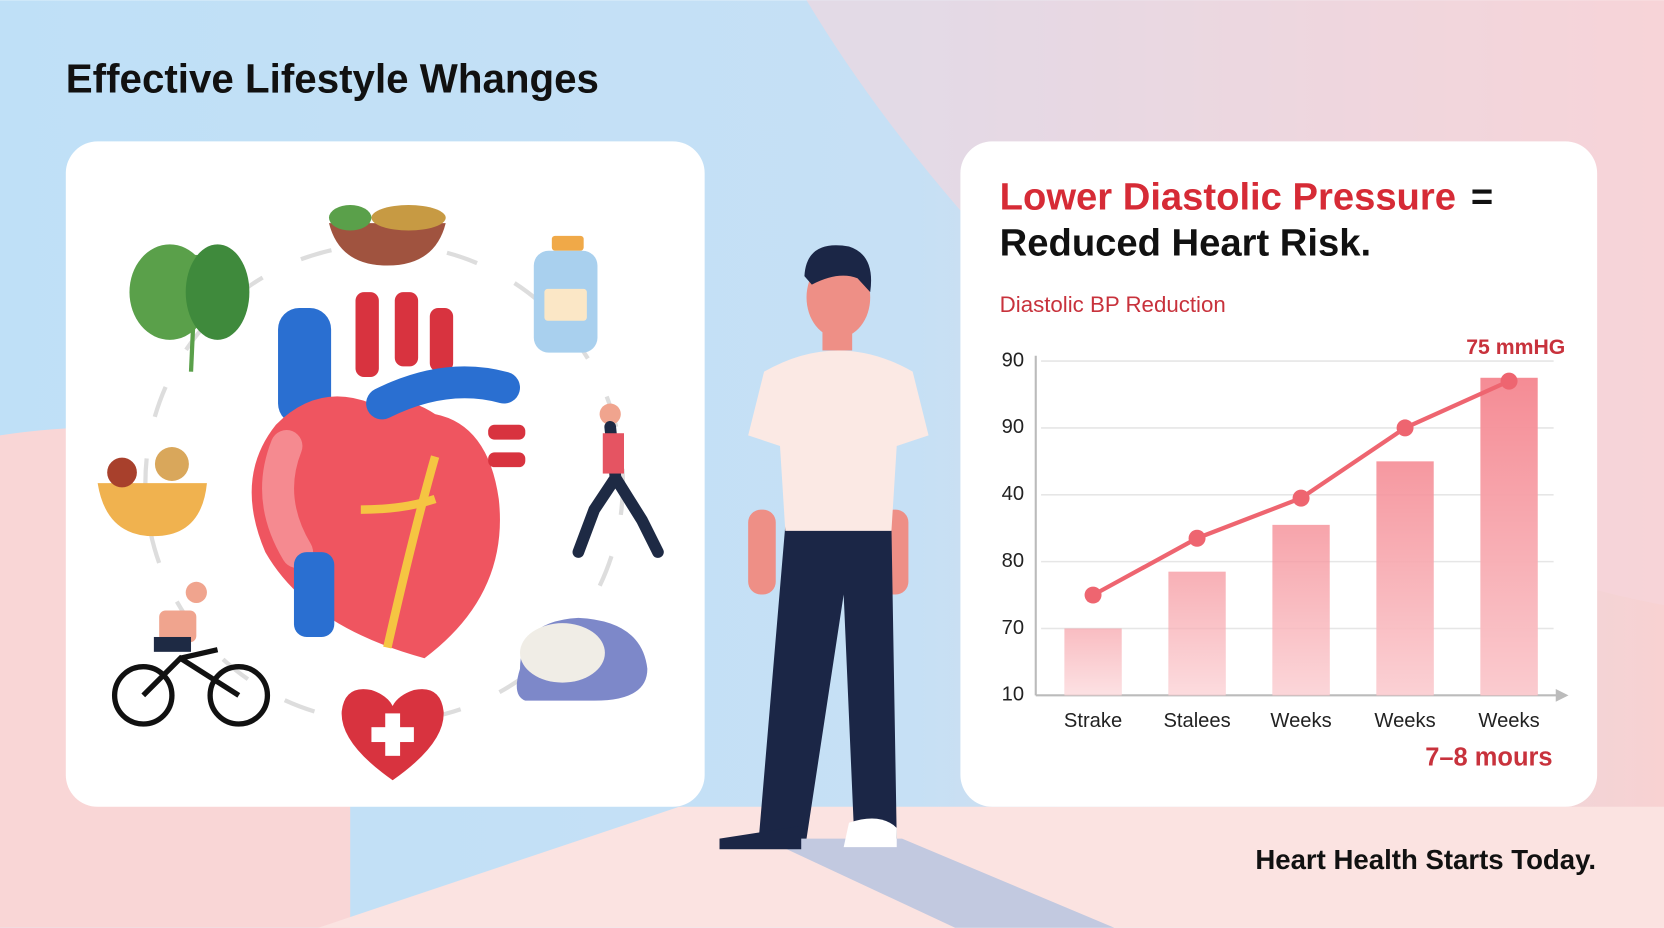 This screenshot has height=928, width=1664. Describe the element at coordinates (939, 883) in the screenshot. I see `shadow` at that location.